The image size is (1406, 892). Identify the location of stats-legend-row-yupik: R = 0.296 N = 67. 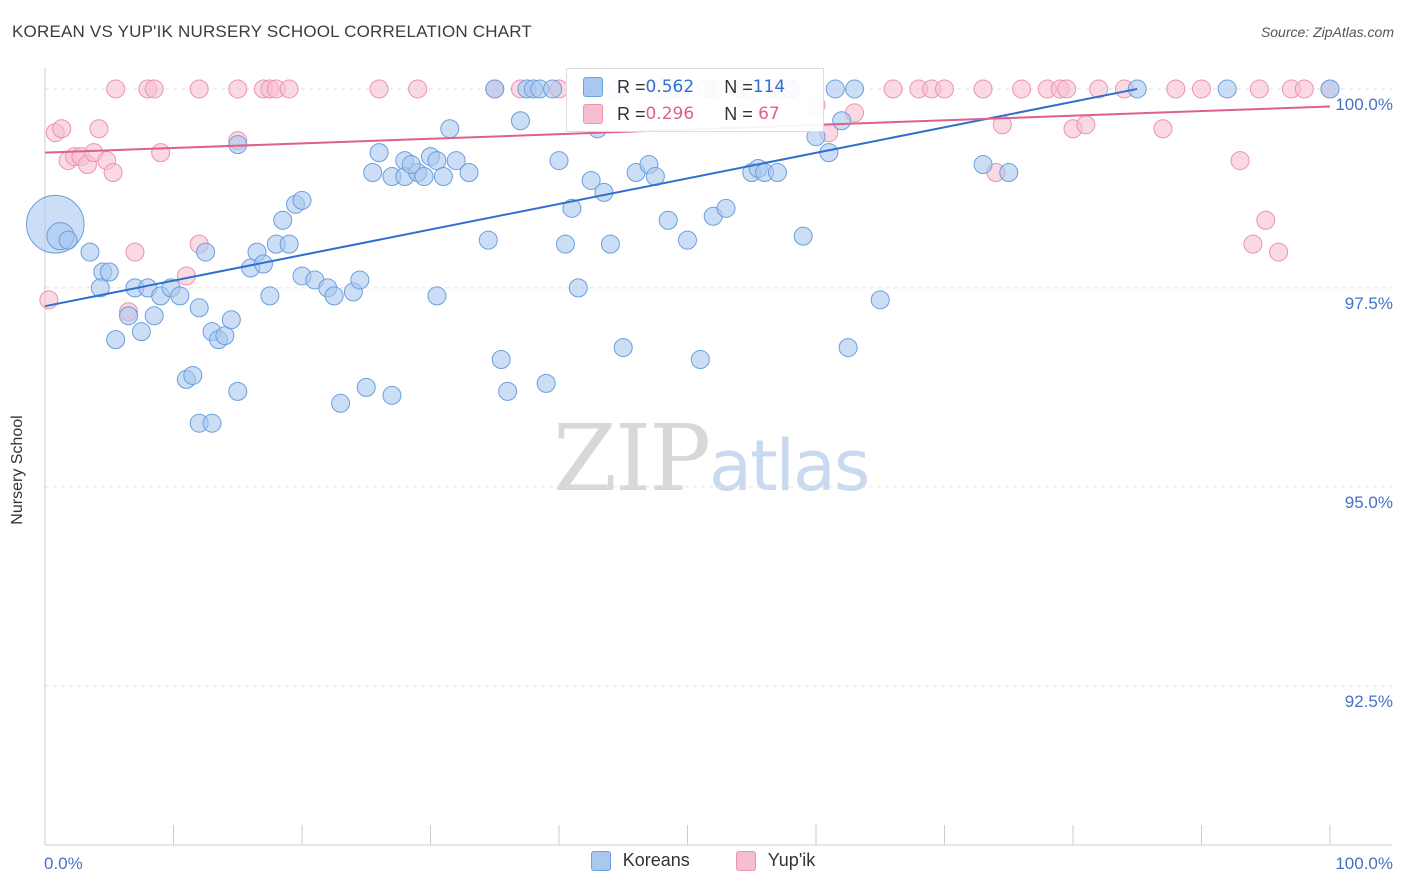
(681, 114).